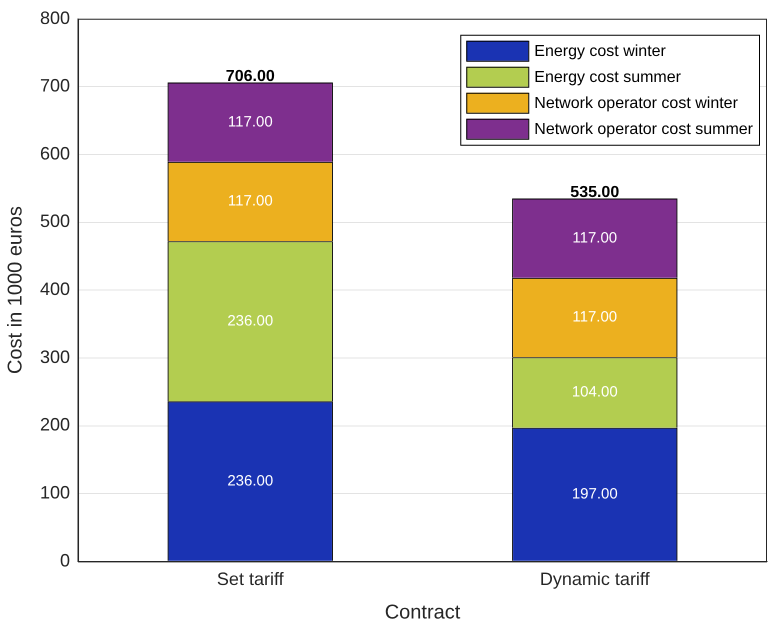 Image resolution: width=768 pixels, height=627 pixels. What do you see at coordinates (55, 424) in the screenshot?
I see `y-tick-label: 200` at bounding box center [55, 424].